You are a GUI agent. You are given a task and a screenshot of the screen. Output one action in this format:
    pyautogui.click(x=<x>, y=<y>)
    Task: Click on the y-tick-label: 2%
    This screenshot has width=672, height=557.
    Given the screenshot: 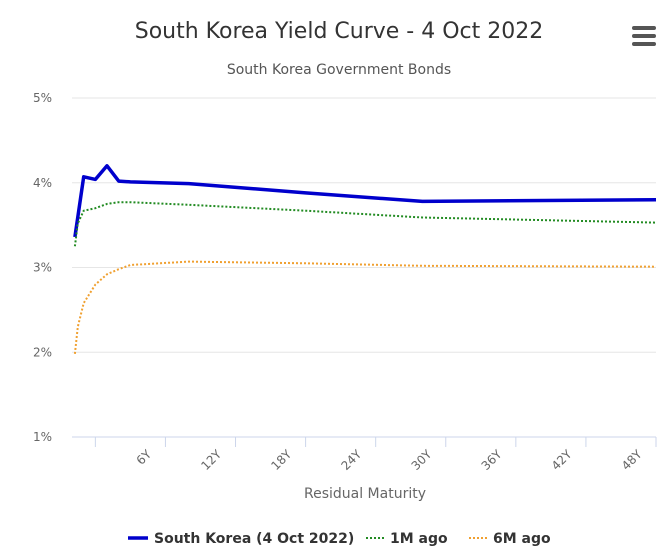 What is the action you would take?
    pyautogui.click(x=42, y=352)
    